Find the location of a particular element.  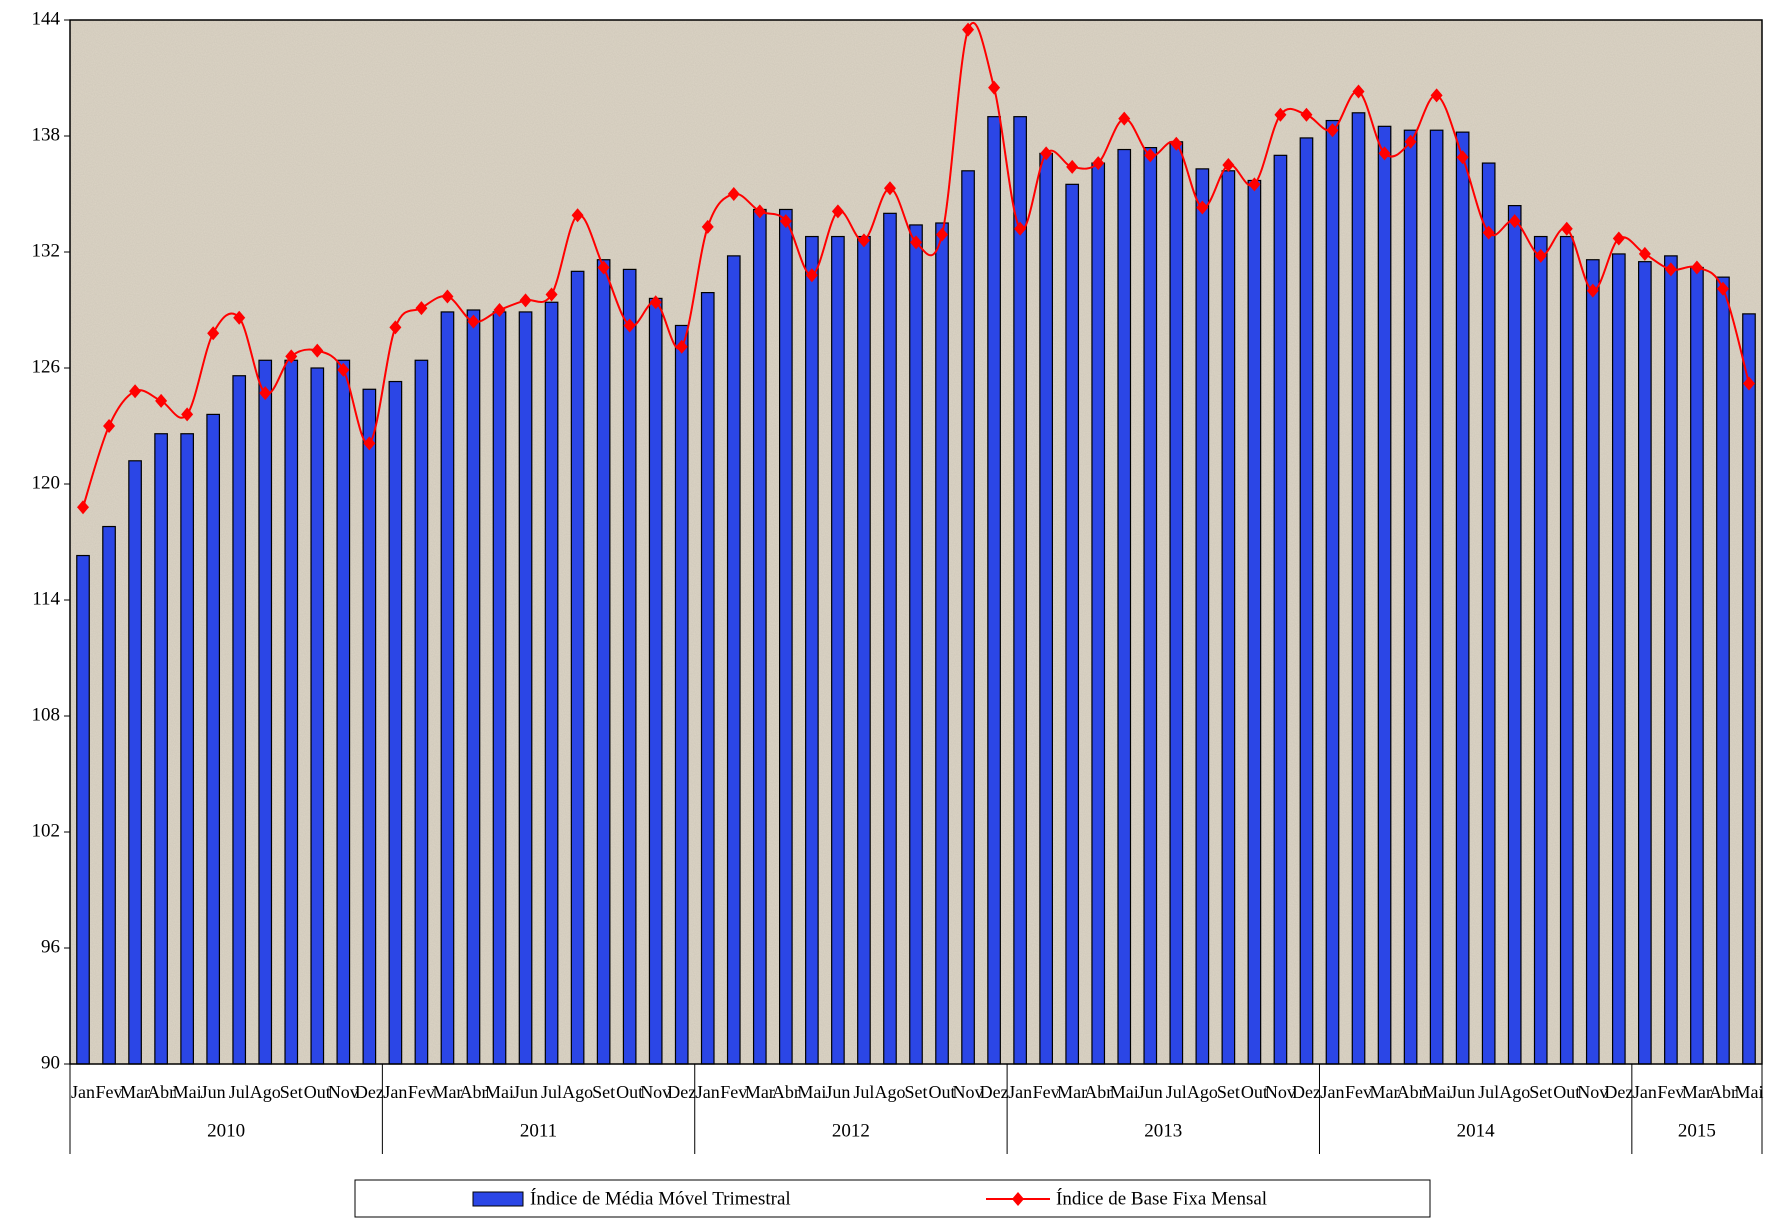

legend-swatch is located at coordinates (498, 1199).